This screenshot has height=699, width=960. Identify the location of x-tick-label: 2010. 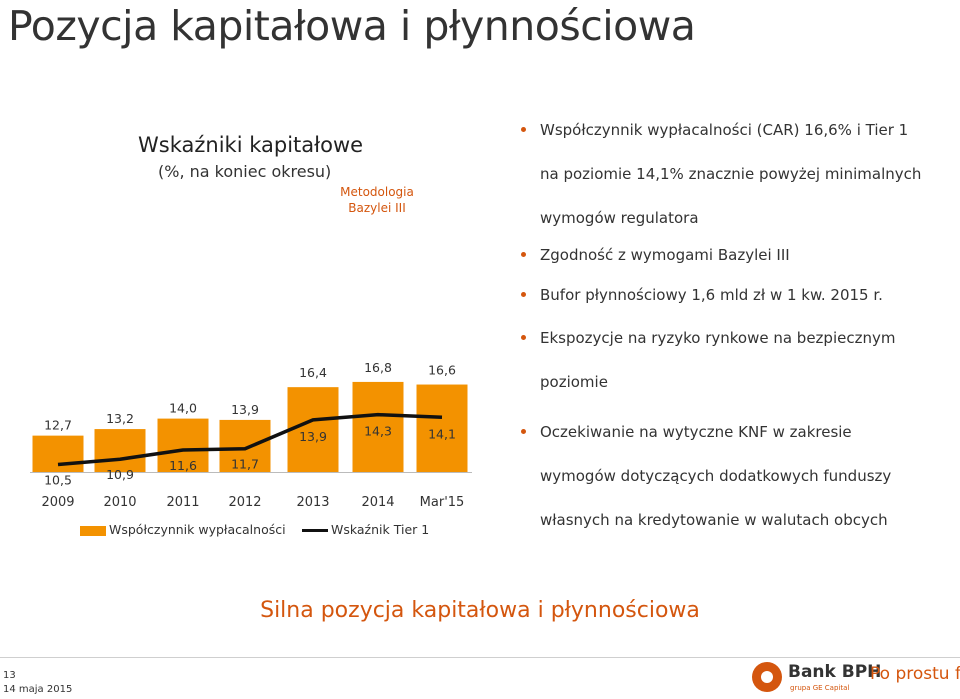
(119, 502).